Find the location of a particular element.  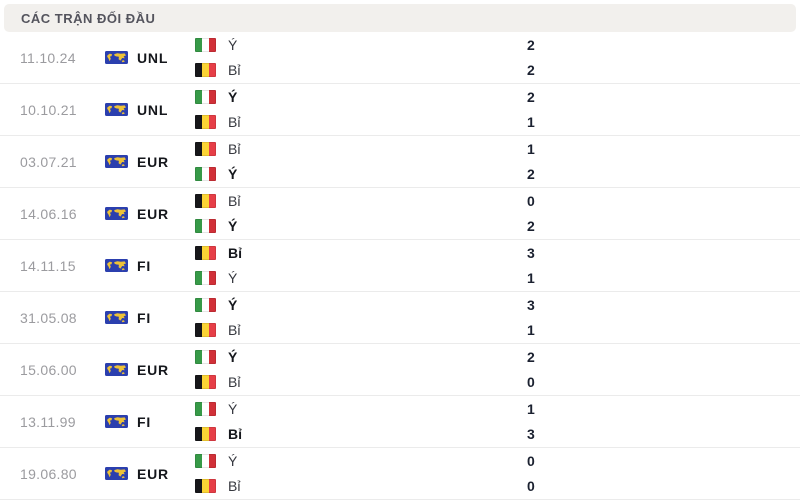

match-row: 14.06.16 EUR Bỉ 0 Ý 2 is located at coordinates (400, 214).